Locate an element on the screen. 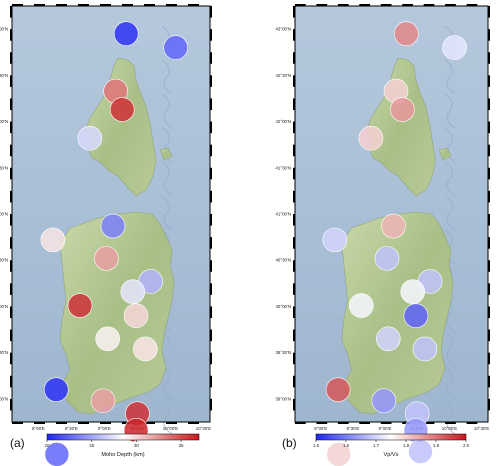 This screenshot has width=500, height=466. colorbar-tick-label: 1.9 is located at coordinates (436, 445).